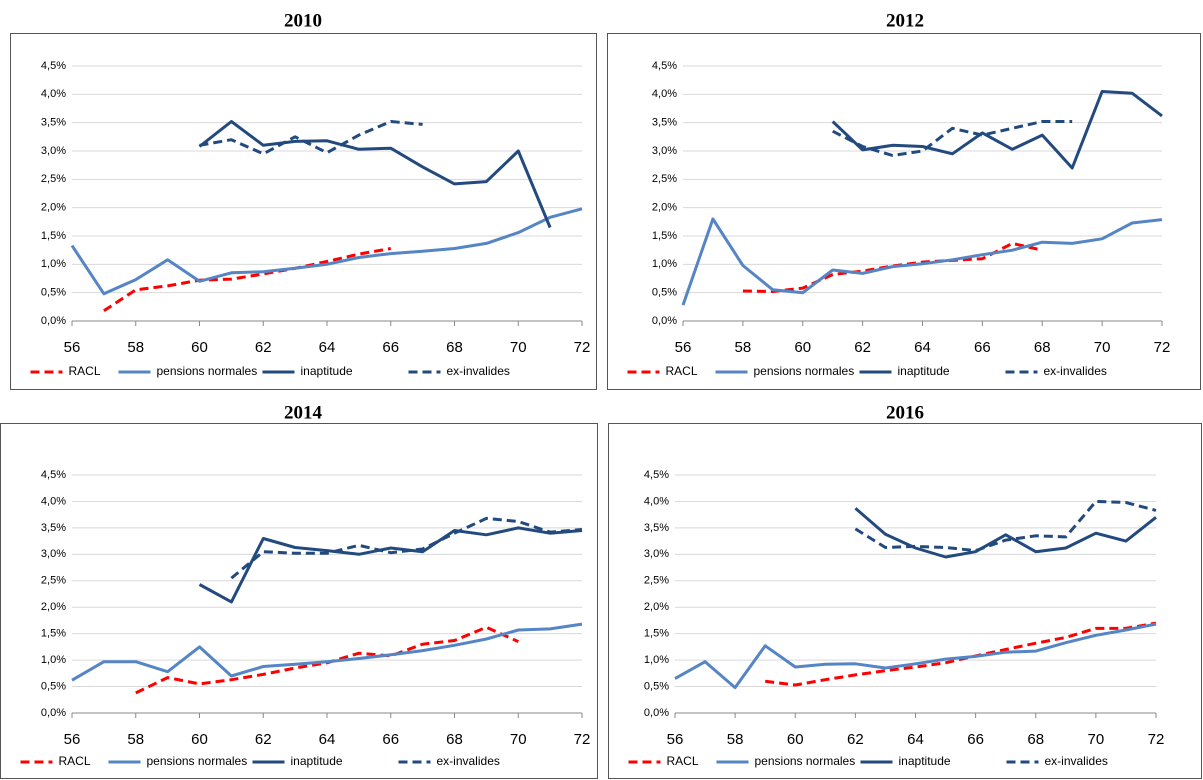 This screenshot has width=1203, height=780. Describe the element at coordinates (905, 20) in the screenshot. I see `chart-title: 2012` at that location.